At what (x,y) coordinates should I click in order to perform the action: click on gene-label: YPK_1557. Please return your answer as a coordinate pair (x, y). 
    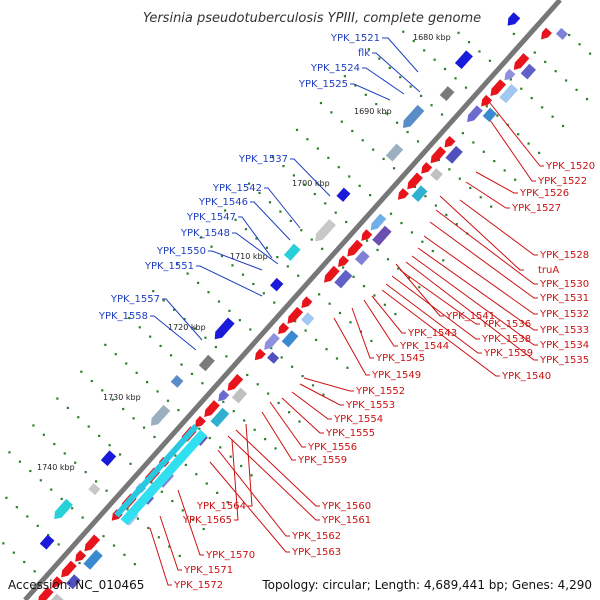
    Looking at the image, I should click on (135, 299).